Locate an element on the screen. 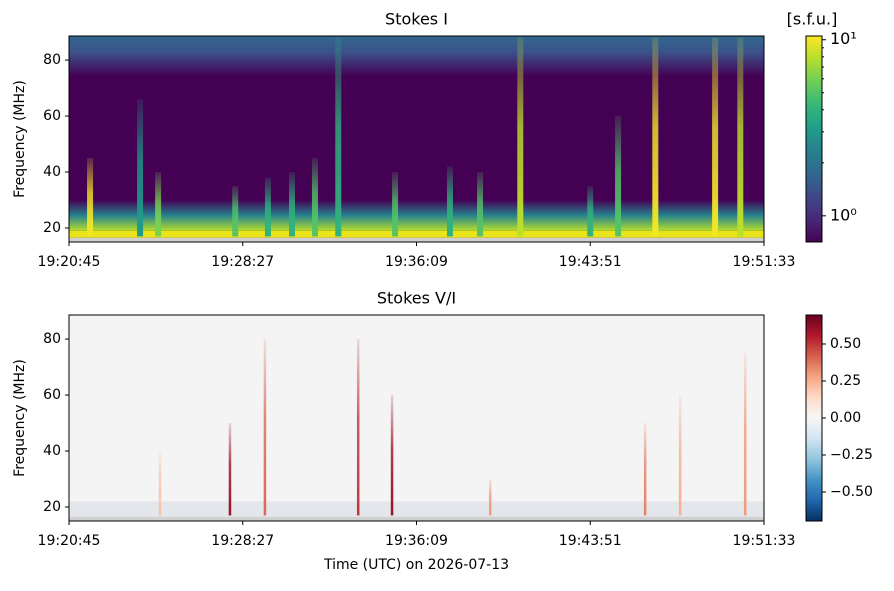 Image resolution: width=894 pixels, height=591 pixels. chart-title: Stokes V/I is located at coordinates (416, 298).